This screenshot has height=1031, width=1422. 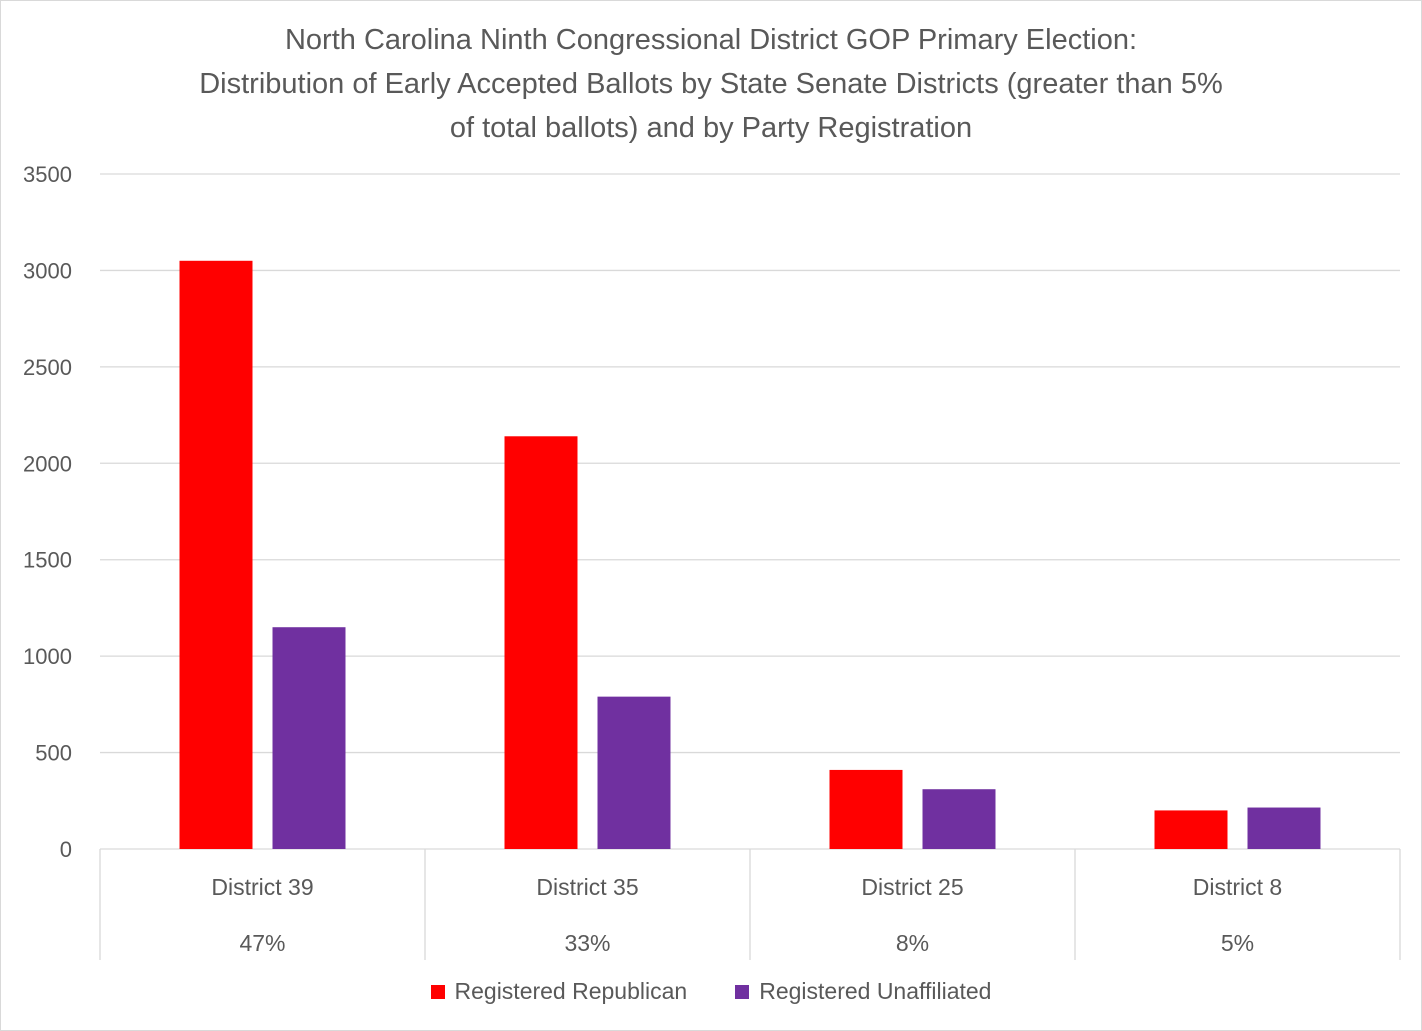 I want to click on category-sublabel: 8%, so click(x=912, y=943).